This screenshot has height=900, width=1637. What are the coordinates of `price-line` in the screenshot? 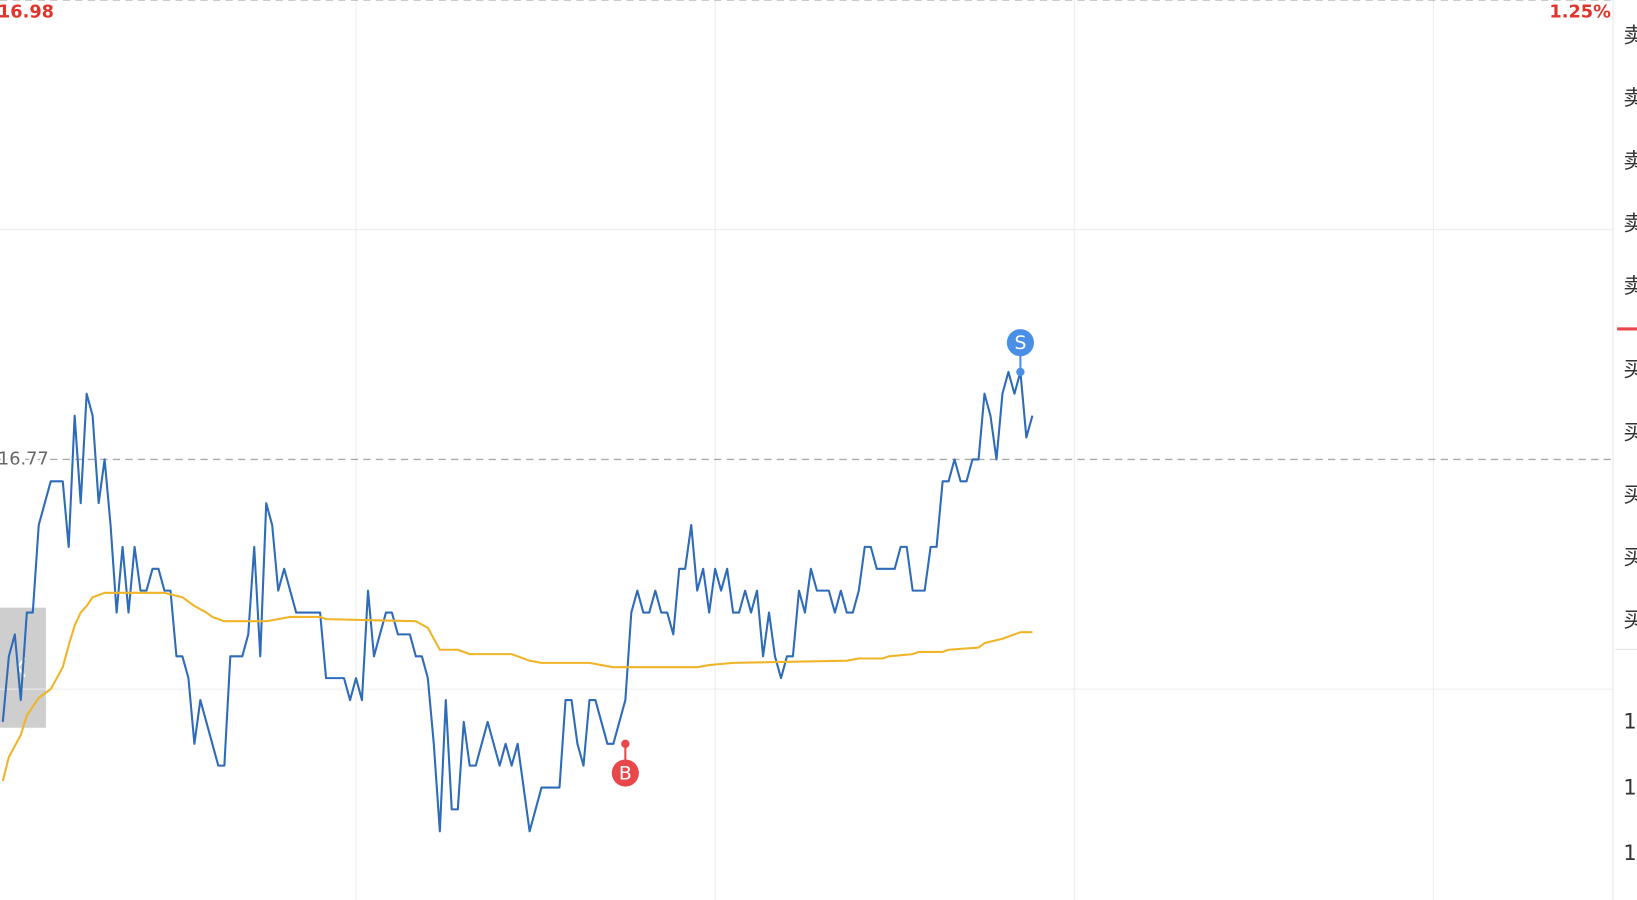 It's located at (517, 686).